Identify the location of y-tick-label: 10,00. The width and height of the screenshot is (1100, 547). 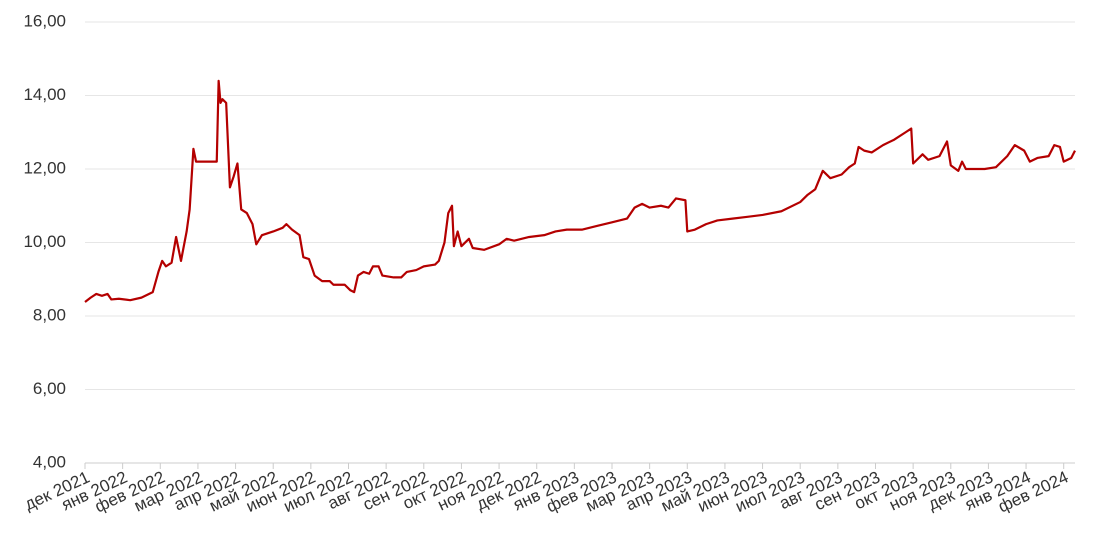
(44, 241).